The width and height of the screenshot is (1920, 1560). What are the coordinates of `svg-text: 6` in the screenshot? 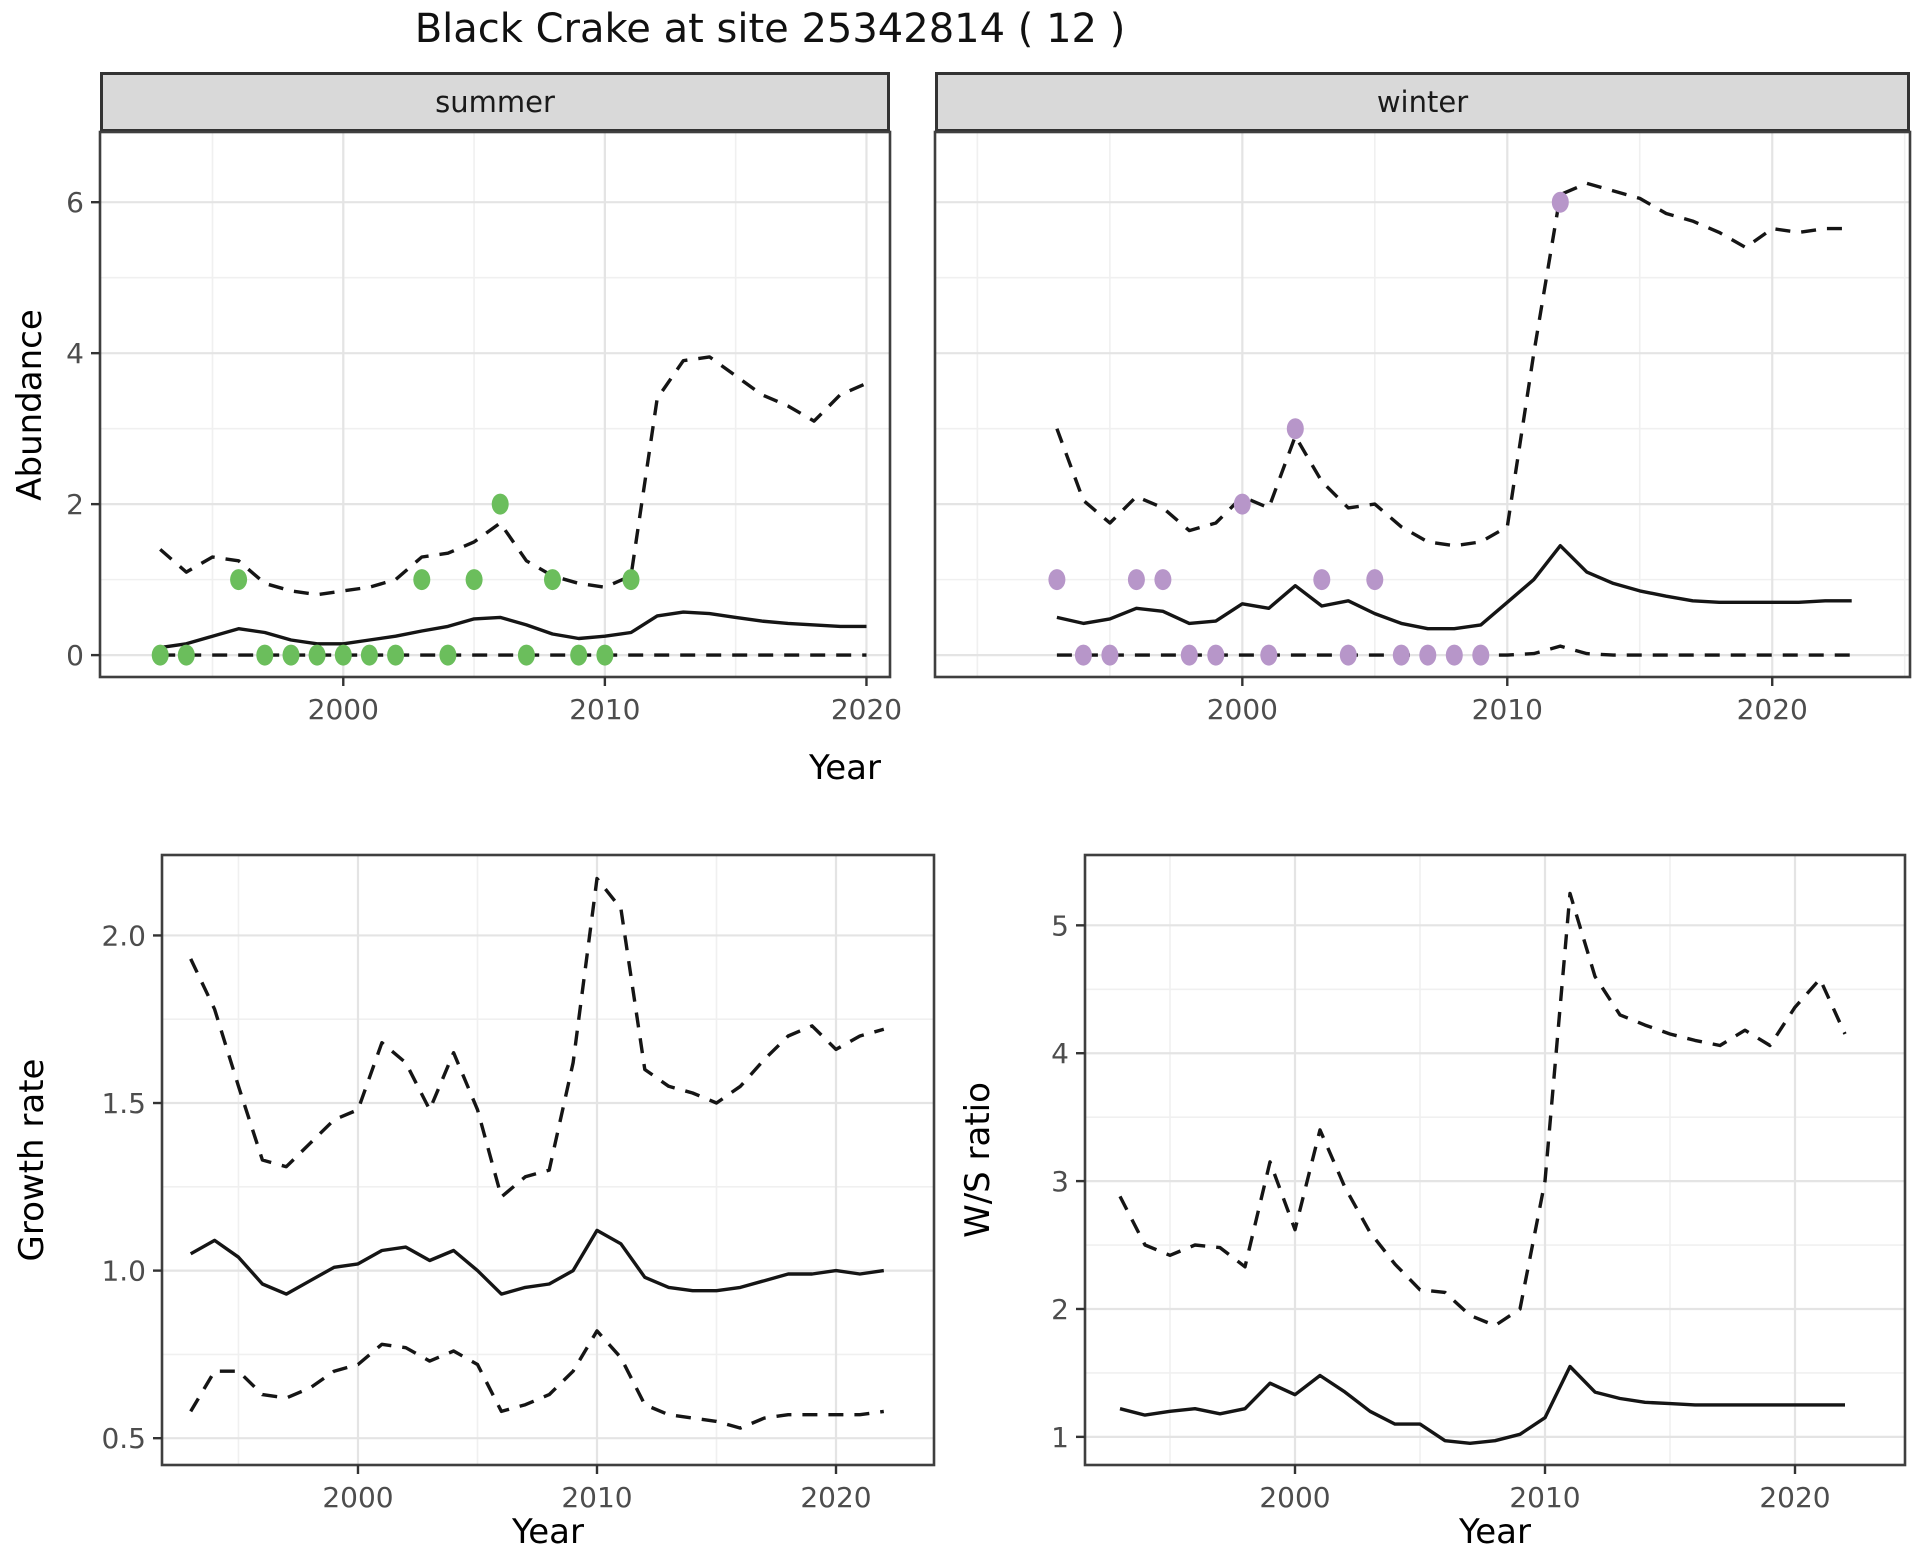 It's located at (75, 202).